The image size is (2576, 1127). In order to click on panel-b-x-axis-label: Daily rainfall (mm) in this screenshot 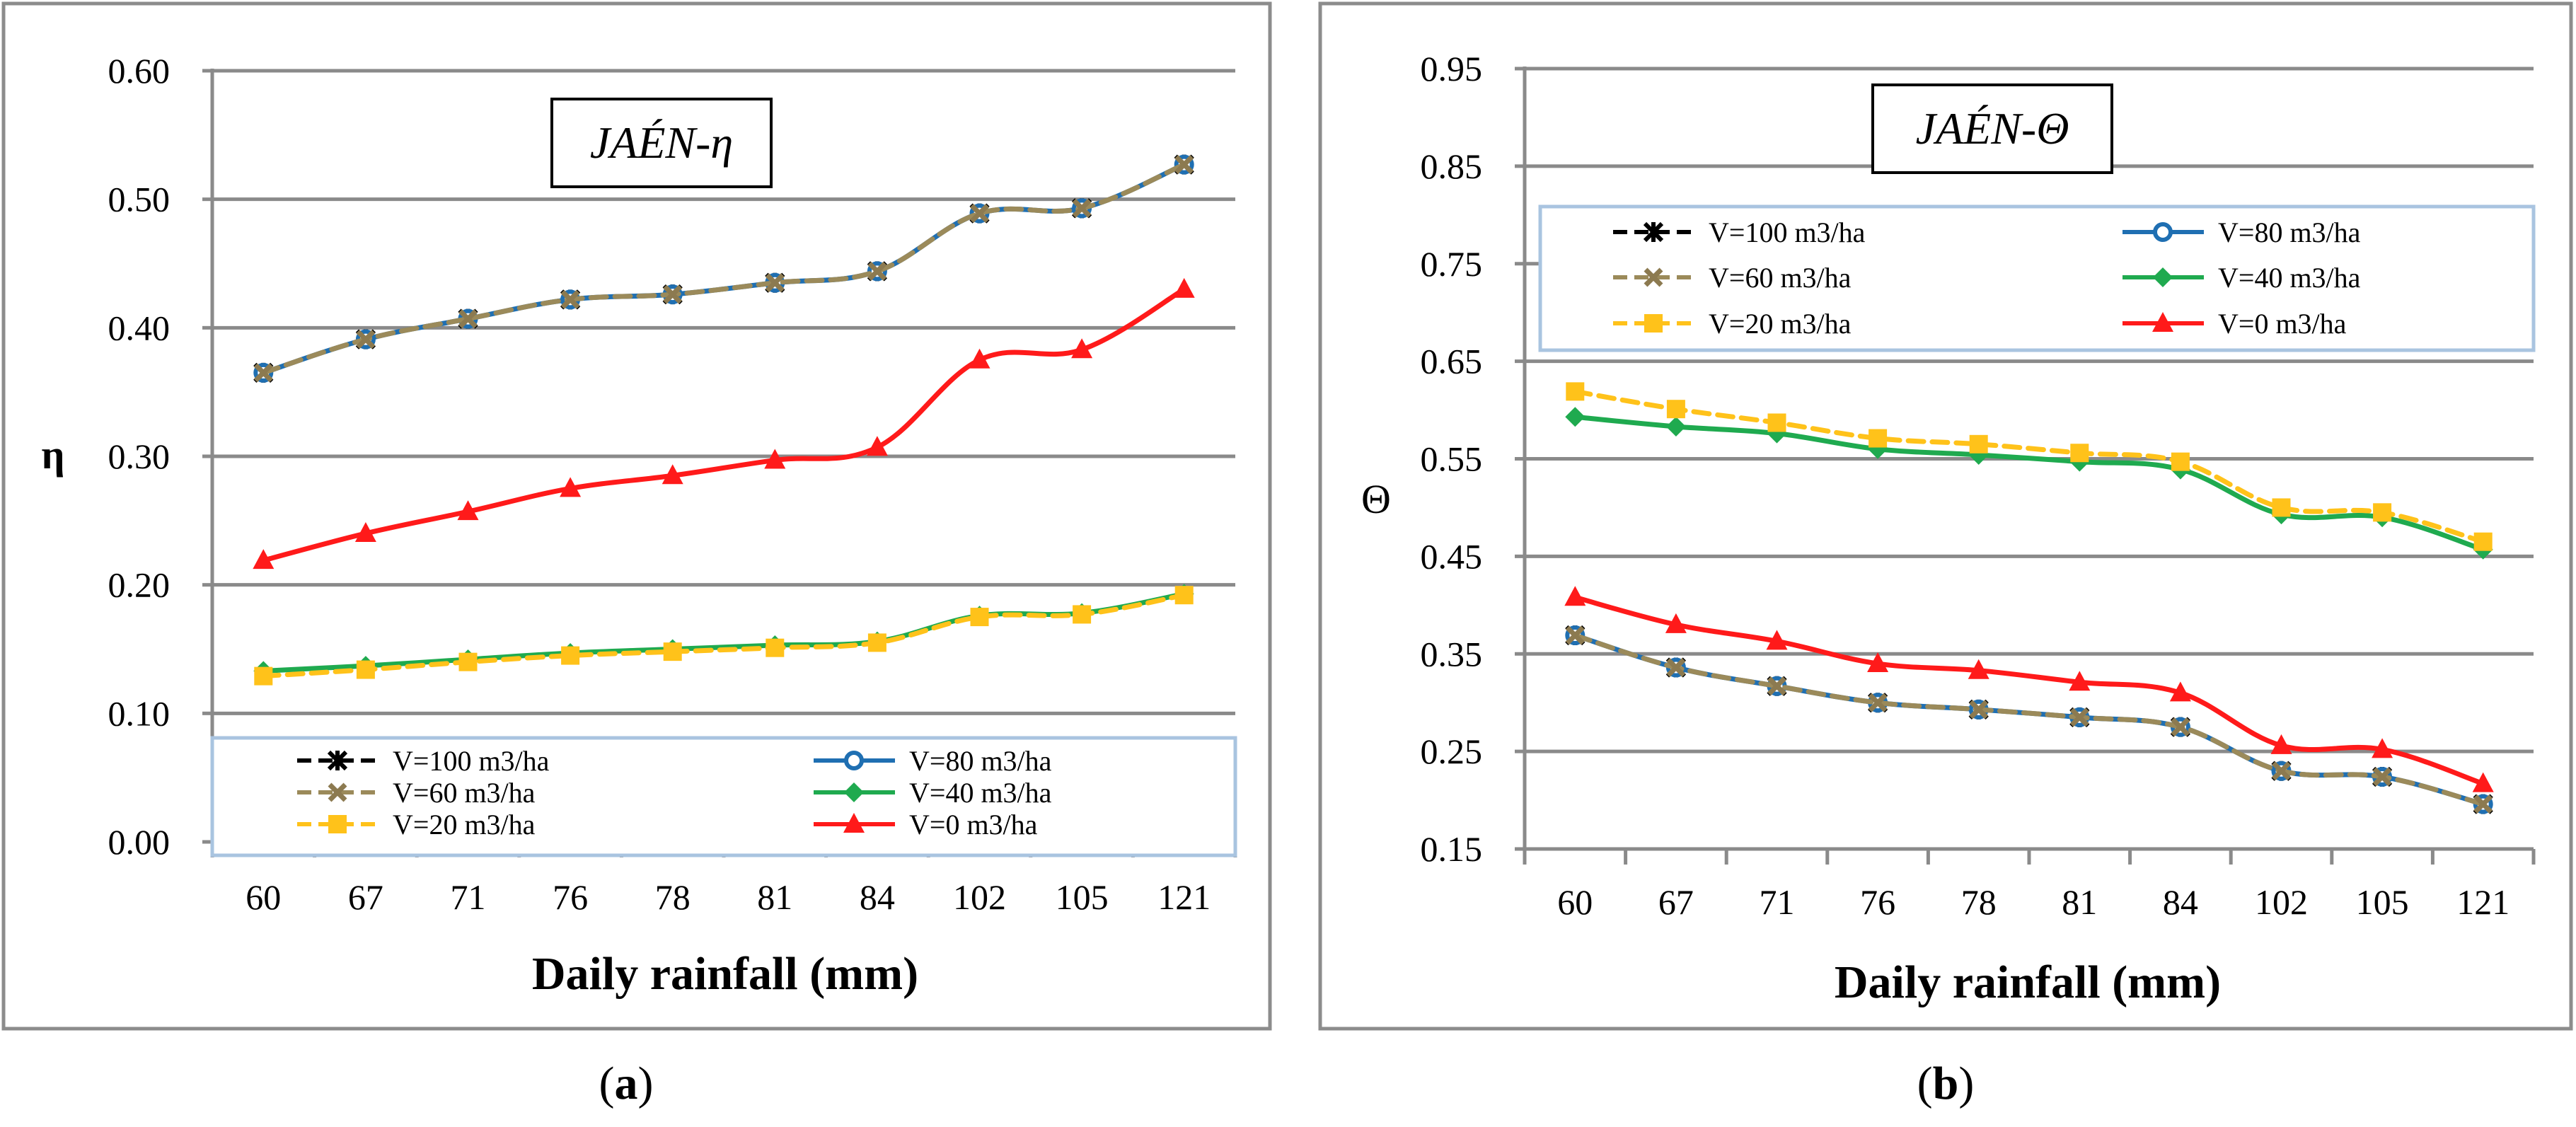, I will do `click(2028, 982)`.